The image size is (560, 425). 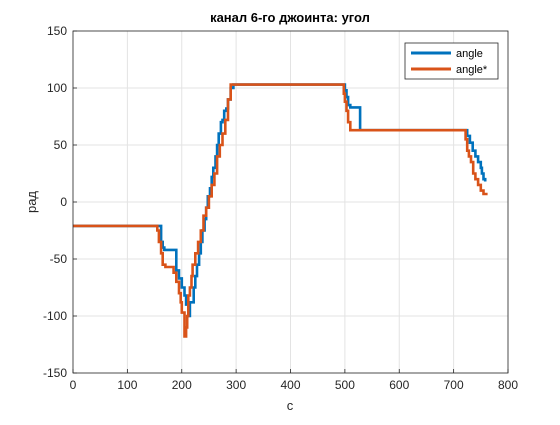 What do you see at coordinates (290, 17) in the screenshot?
I see `chart-title: канал 6-го джоинта: угол` at bounding box center [290, 17].